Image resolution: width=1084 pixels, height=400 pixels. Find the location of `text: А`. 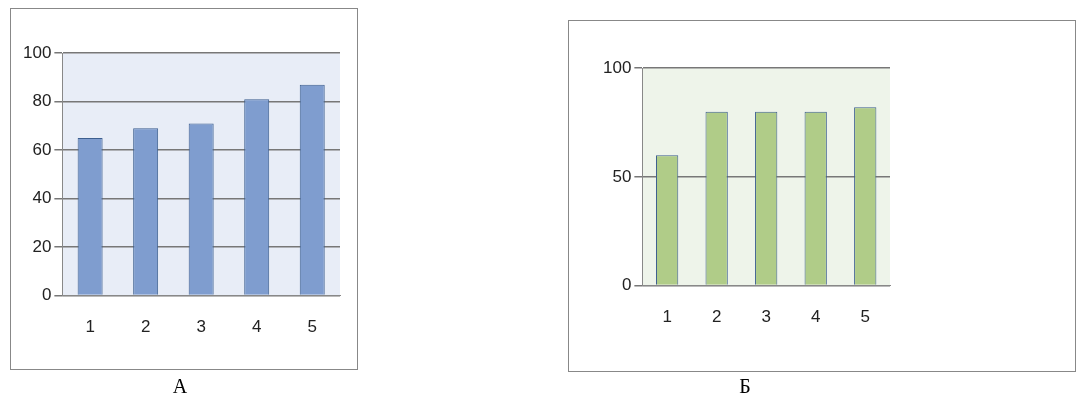

text: А is located at coordinates (180, 386).